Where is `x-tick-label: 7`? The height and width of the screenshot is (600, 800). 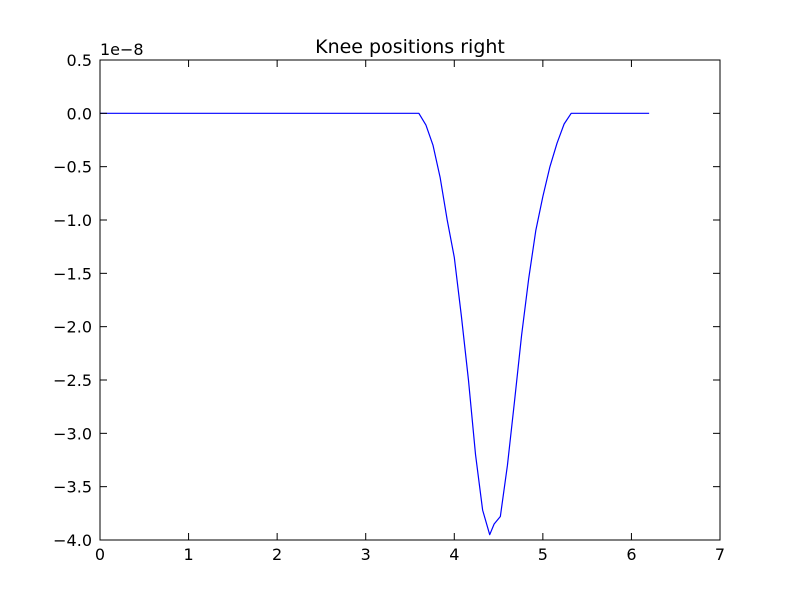
x-tick-label: 7 is located at coordinates (720, 554).